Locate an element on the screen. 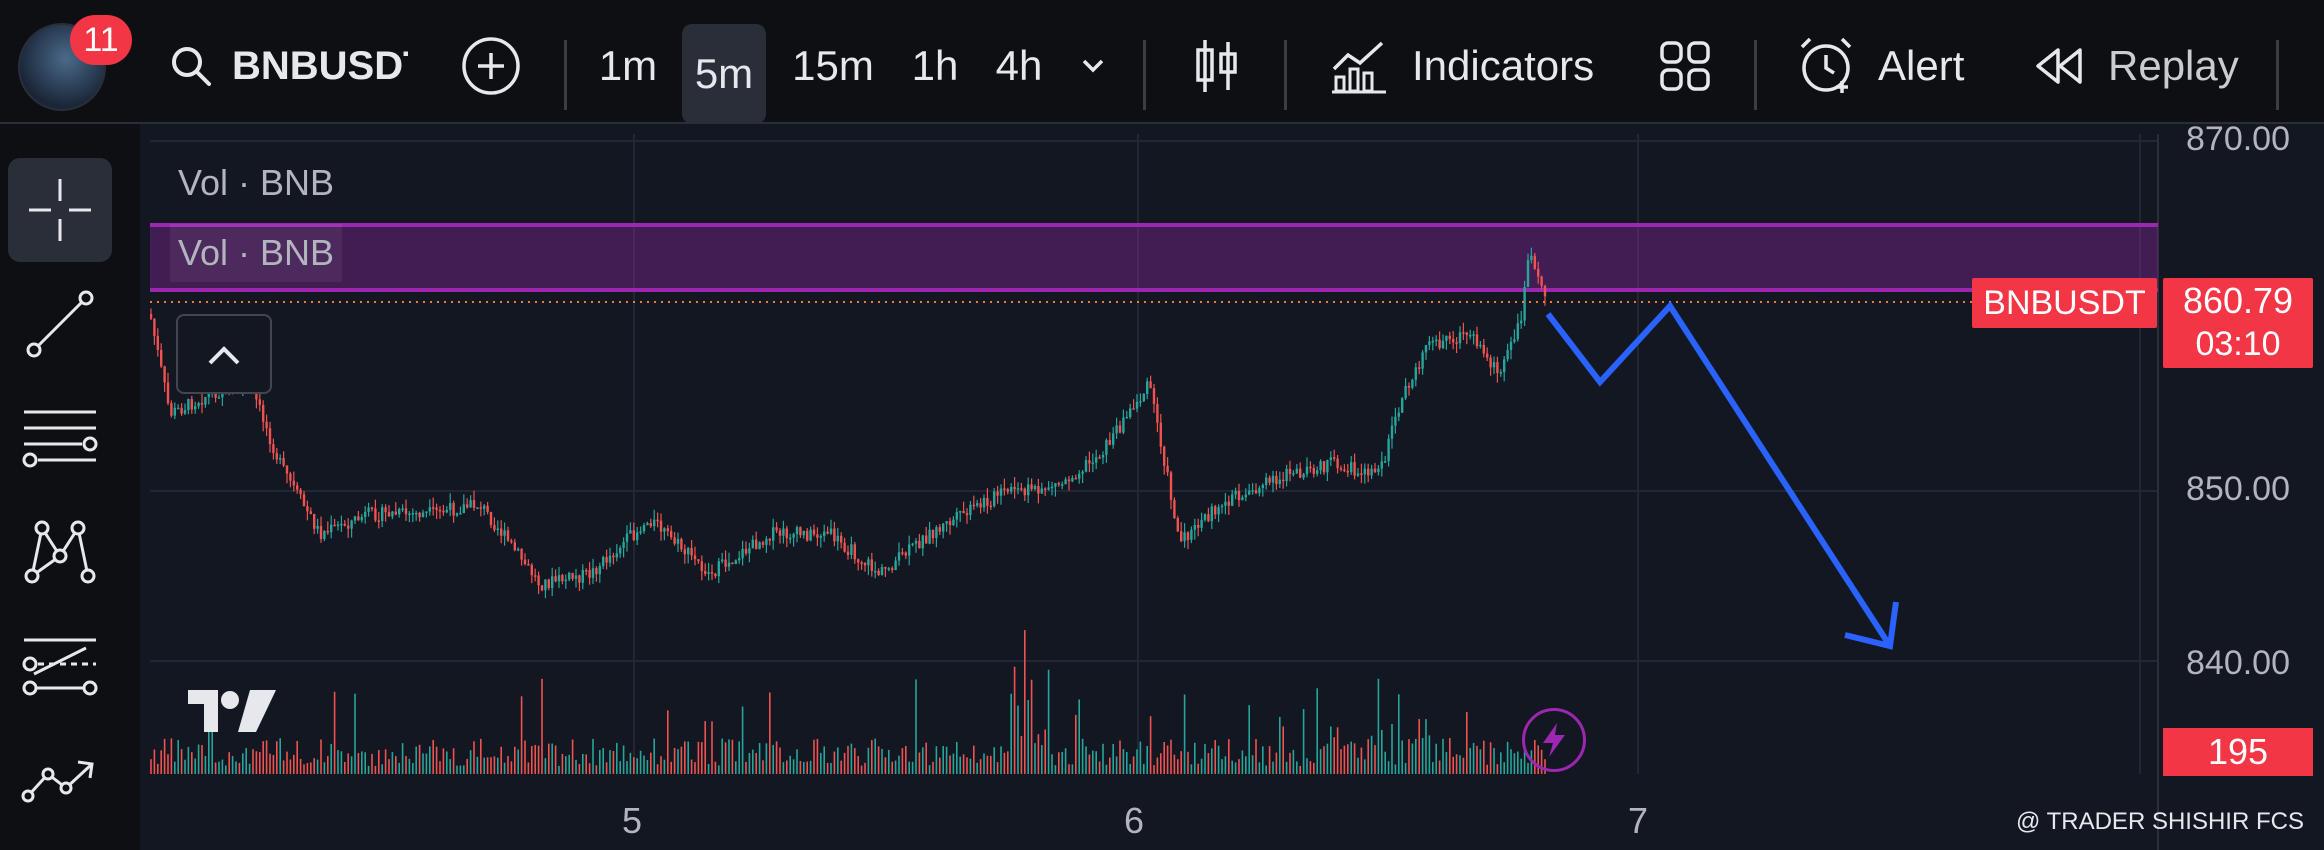 This screenshot has height=850, width=2324. interval-1m: 1m is located at coordinates (628, 65).